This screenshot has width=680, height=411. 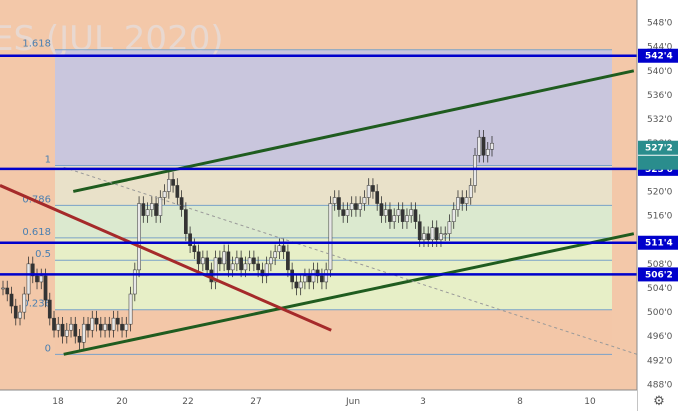 What do you see at coordinates (660, 192) in the screenshot?
I see `y-tick-label: 520'0` at bounding box center [660, 192].